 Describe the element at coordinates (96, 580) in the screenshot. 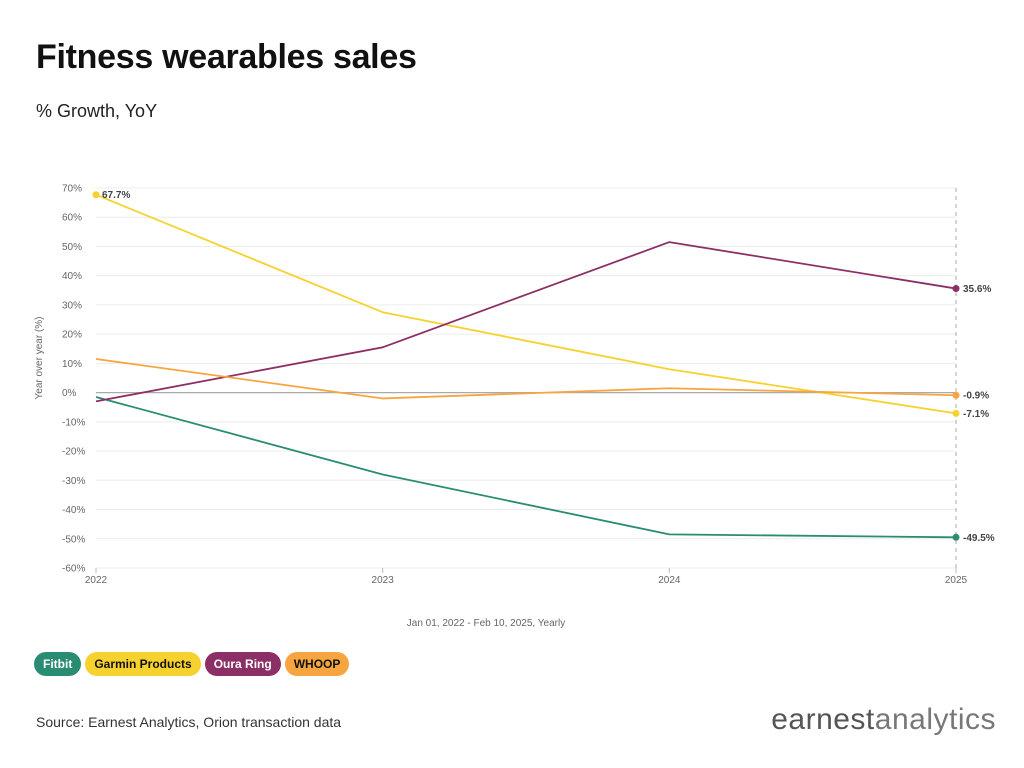

I see `x-tick-label: 2022` at that location.